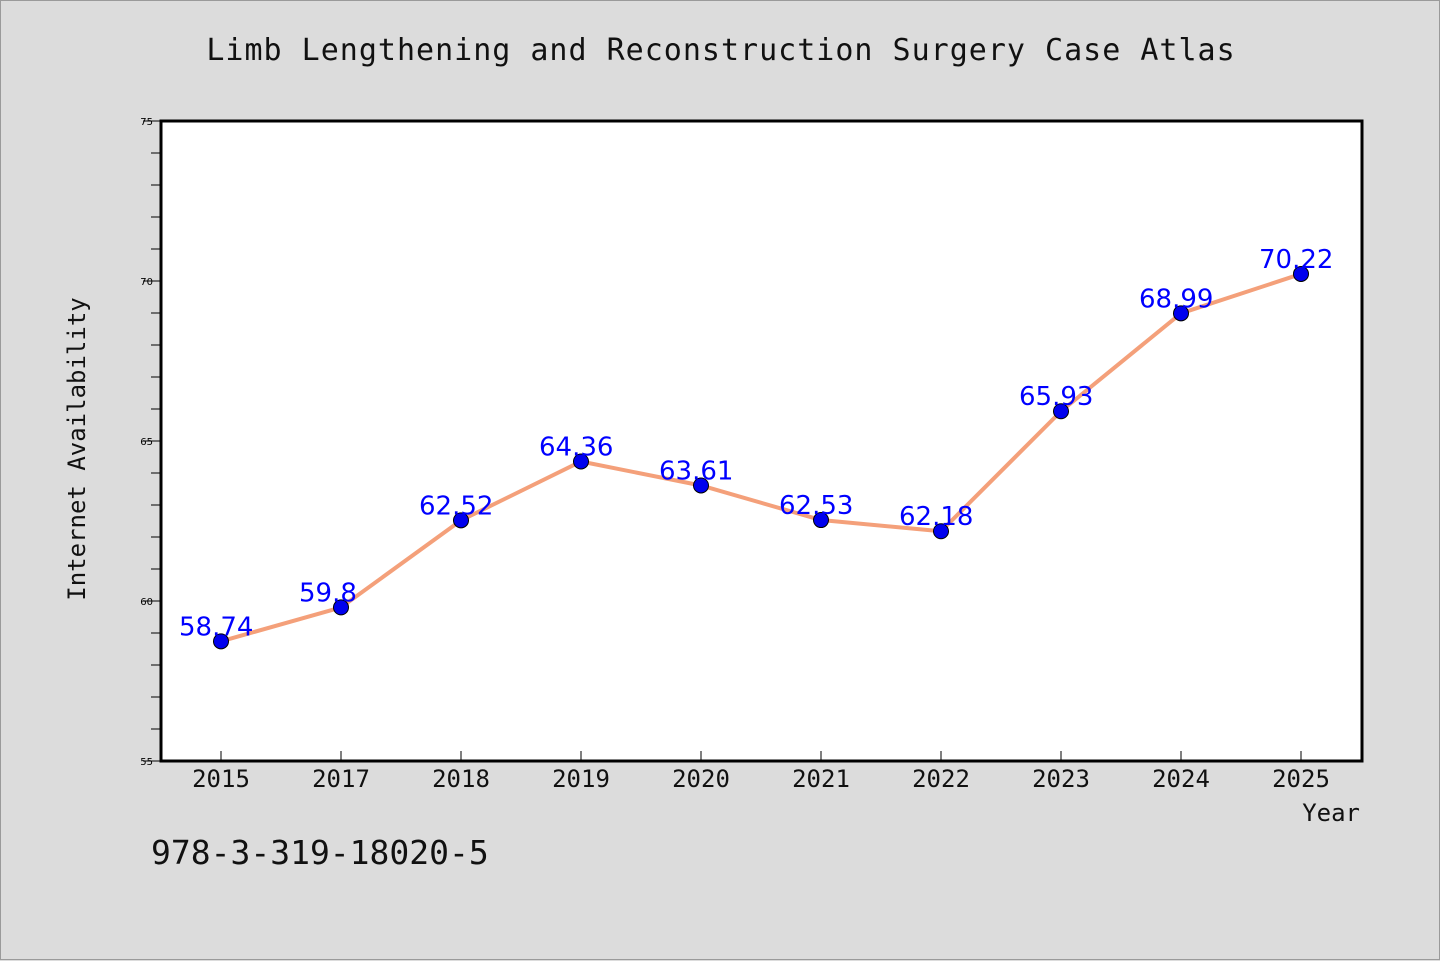  What do you see at coordinates (1181, 779) in the screenshot?
I see `x-tick-label: 2024` at bounding box center [1181, 779].